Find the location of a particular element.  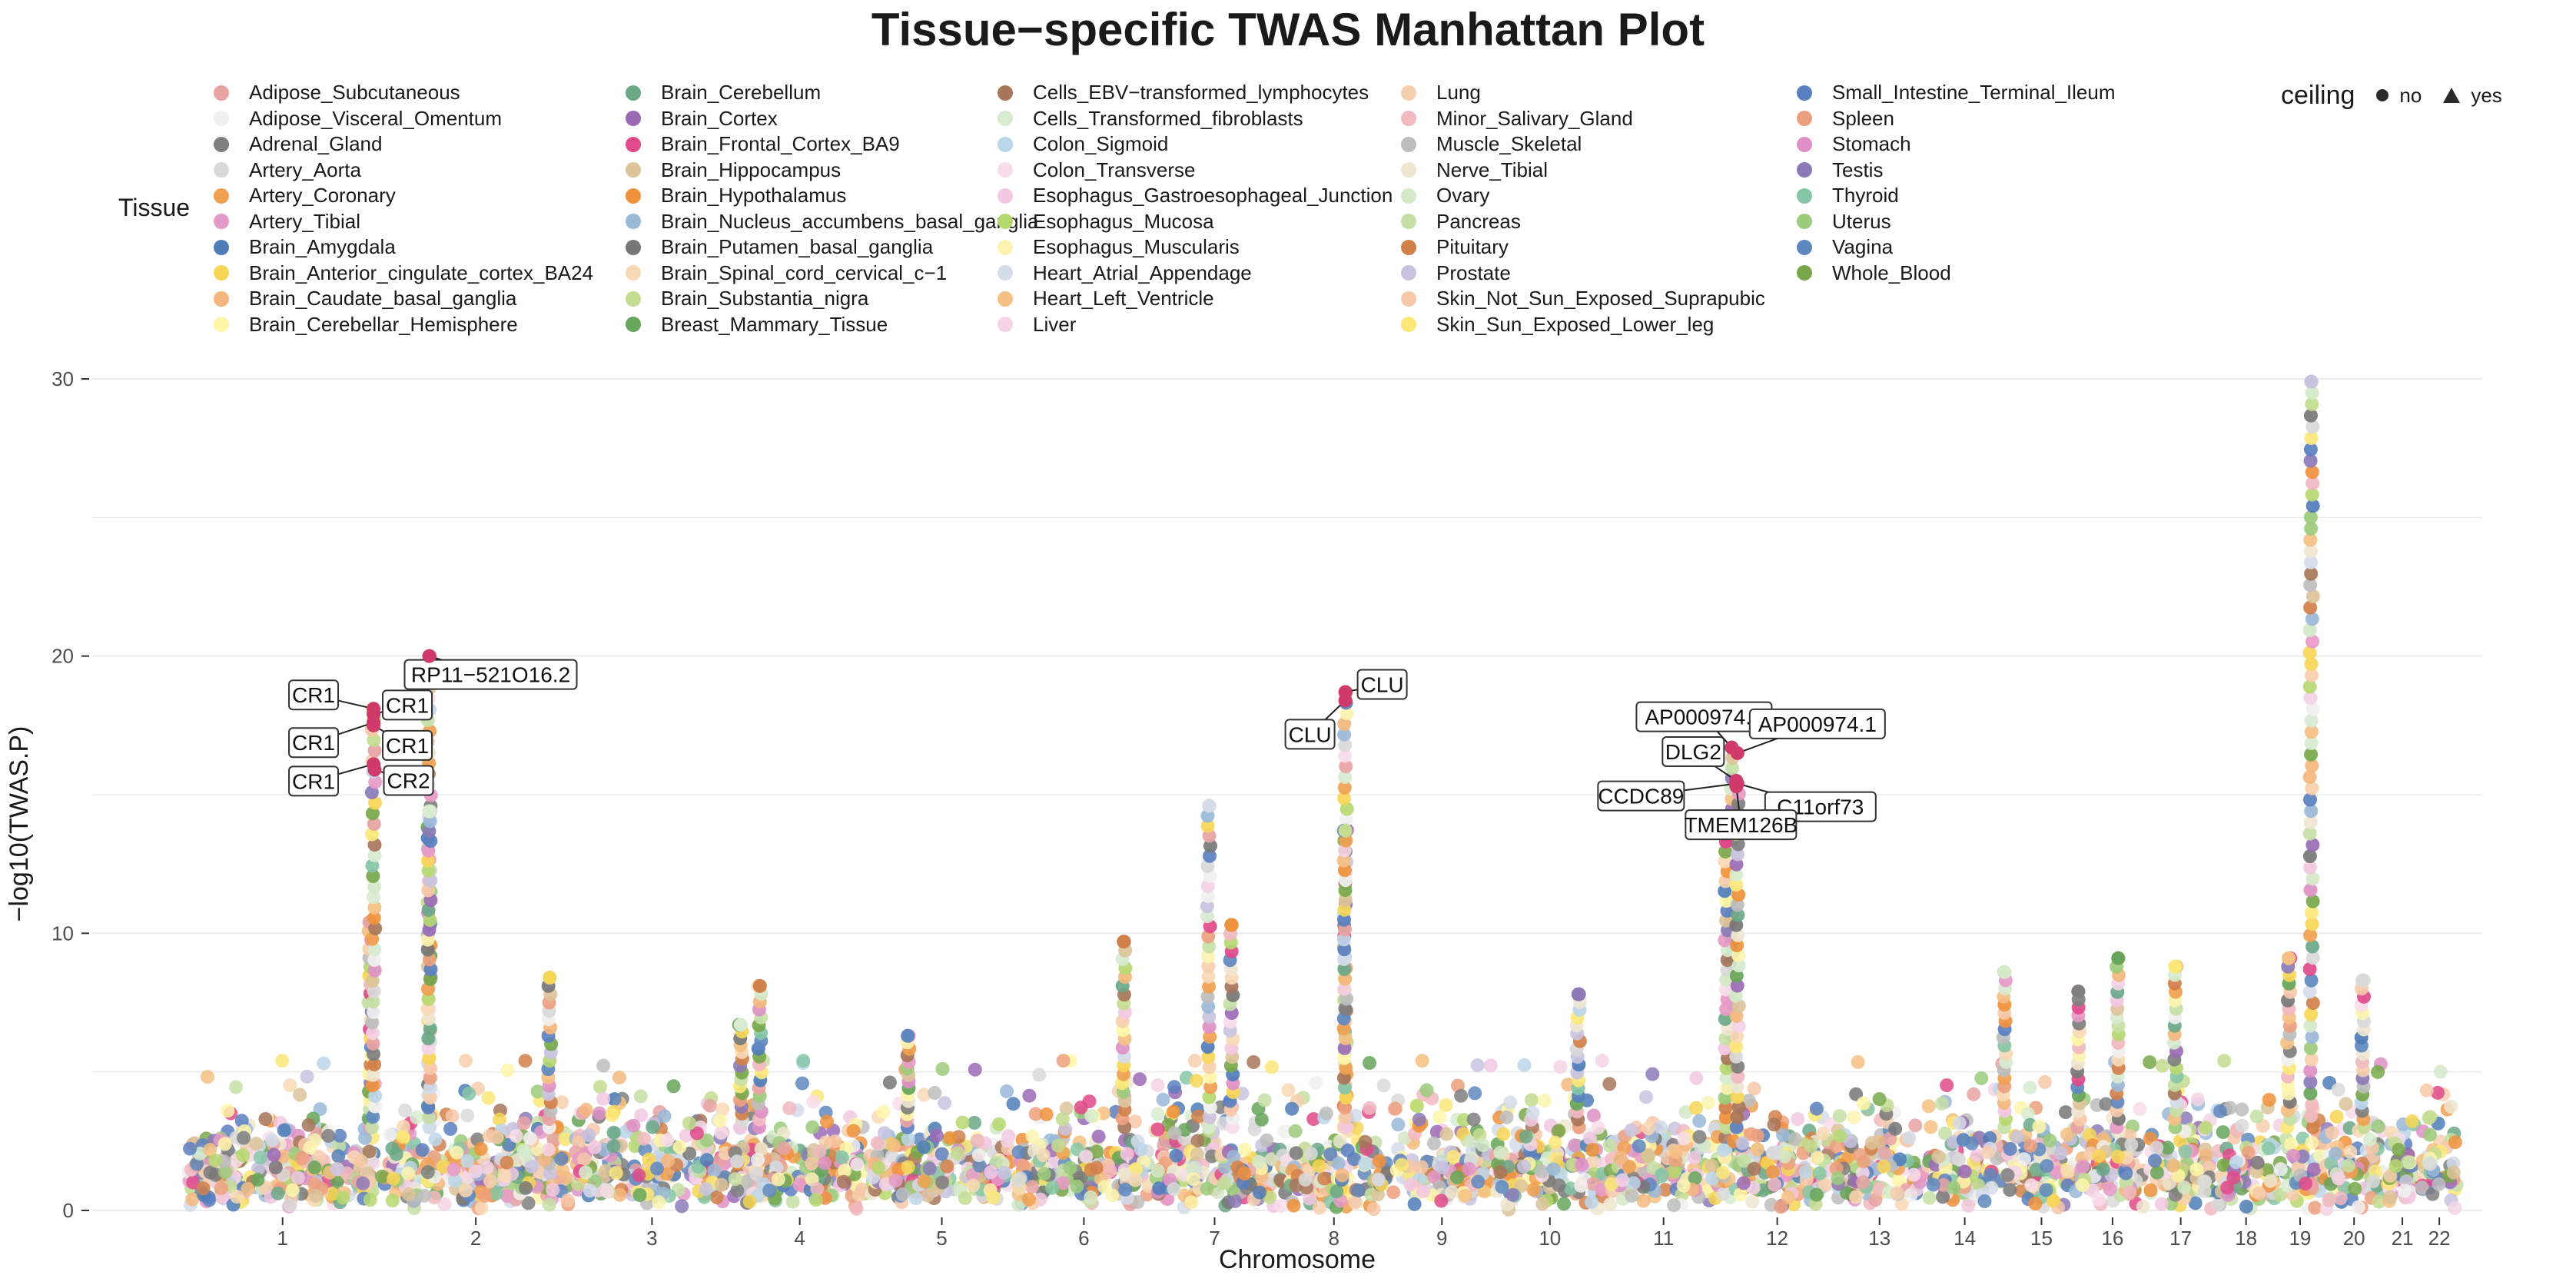

x-tick-label: 19 is located at coordinates (2300, 1238).